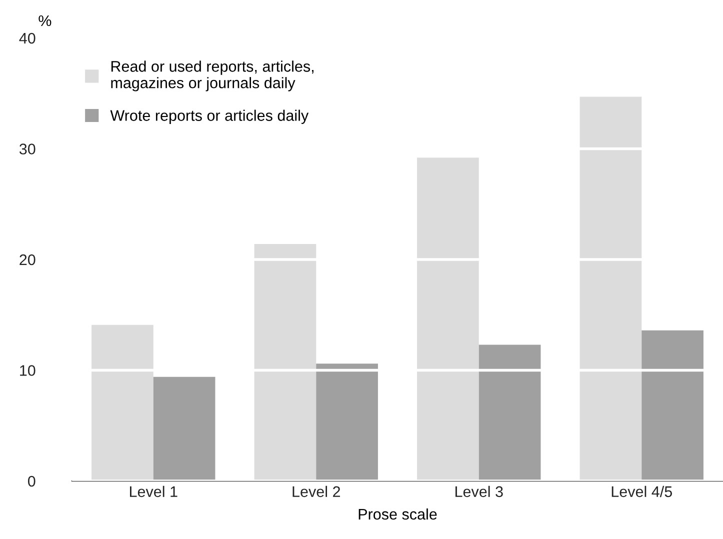  Describe the element at coordinates (154, 492) in the screenshot. I see `x-tick-label: Level 1` at that location.